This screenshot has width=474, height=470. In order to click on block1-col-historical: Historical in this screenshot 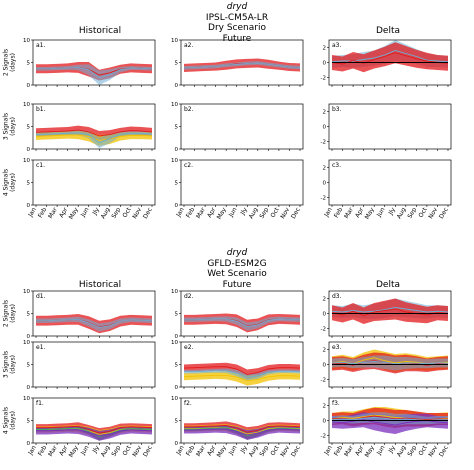, I will do `click(100, 31)`.